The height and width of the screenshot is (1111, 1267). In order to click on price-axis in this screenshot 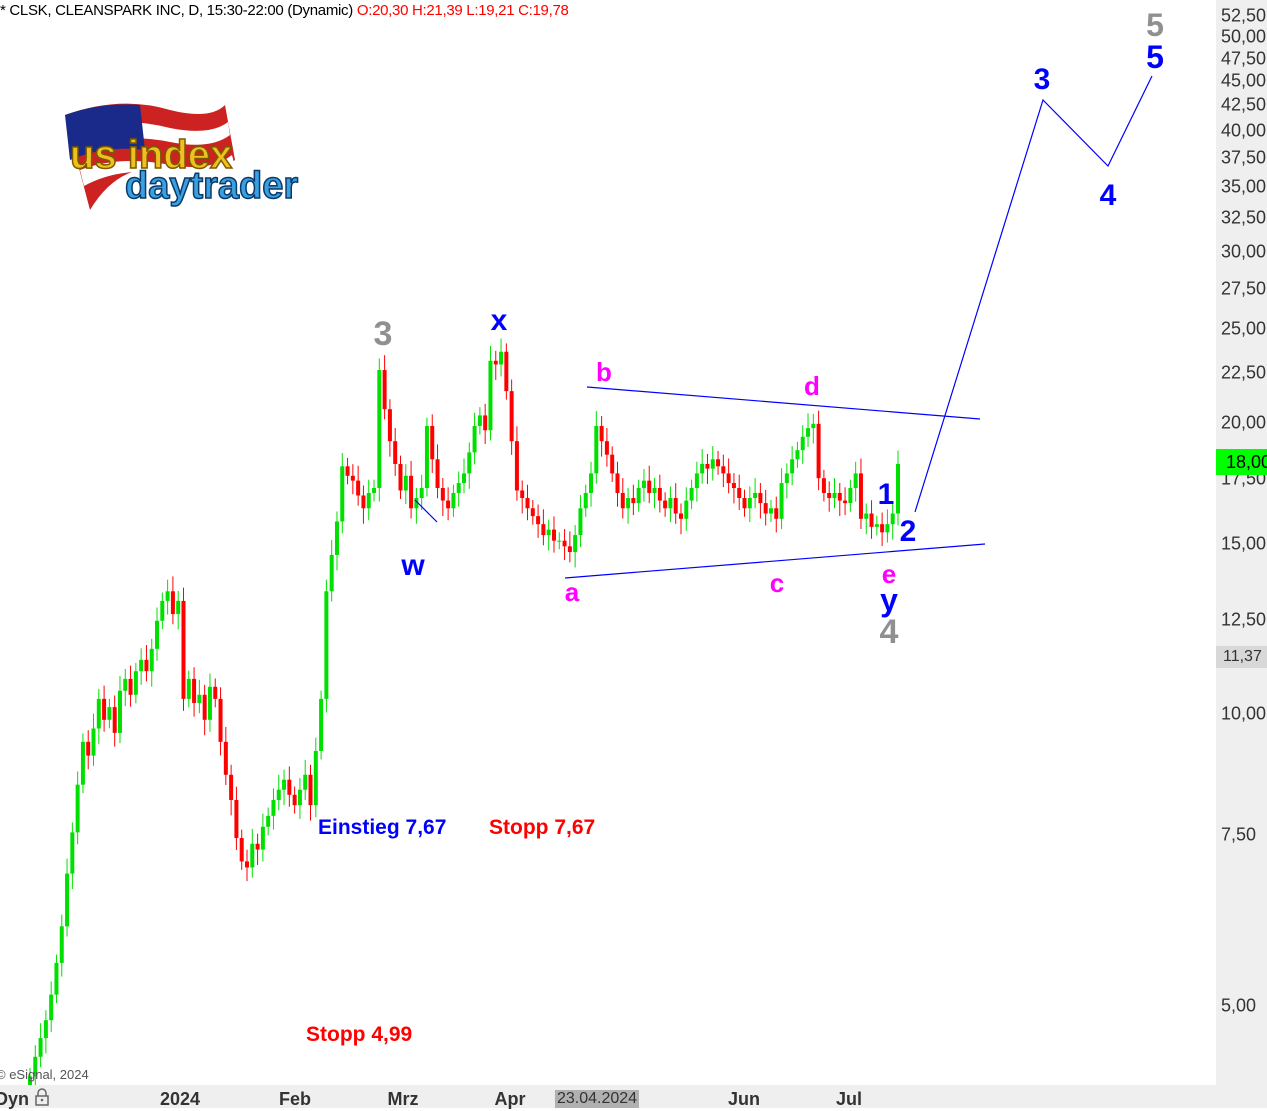, I will do `click(1241, 542)`.